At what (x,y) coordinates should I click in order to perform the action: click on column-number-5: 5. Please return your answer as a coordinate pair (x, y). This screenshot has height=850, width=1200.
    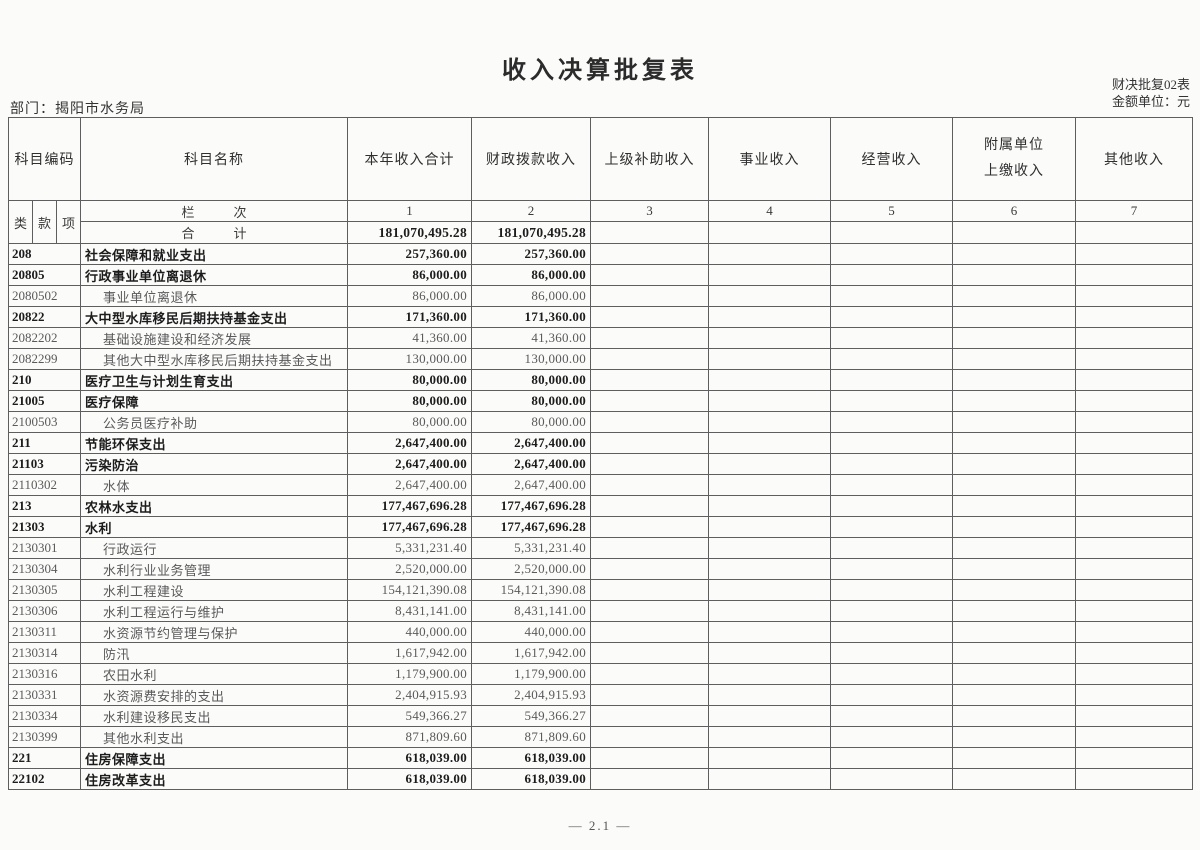
    Looking at the image, I should click on (892, 211).